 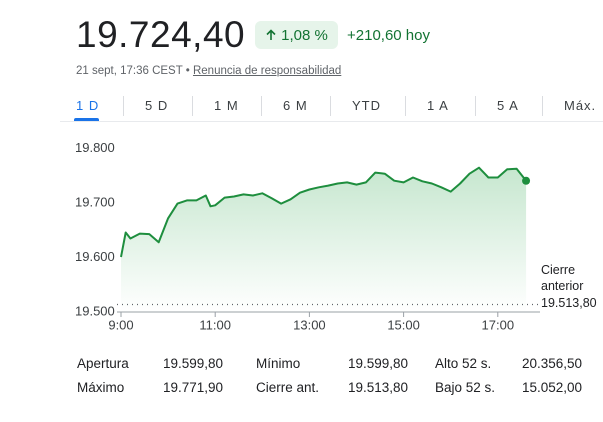 I want to click on tab-divider, so click(x=331, y=121).